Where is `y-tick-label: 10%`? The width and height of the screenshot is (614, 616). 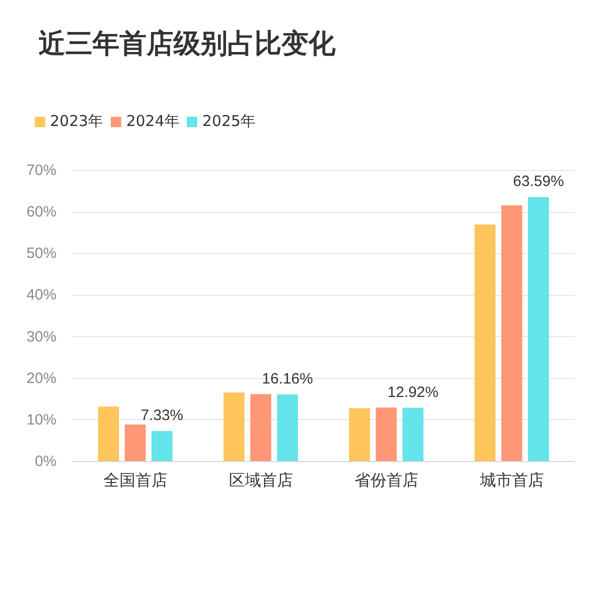
y-tick-label: 10% is located at coordinates (41, 419).